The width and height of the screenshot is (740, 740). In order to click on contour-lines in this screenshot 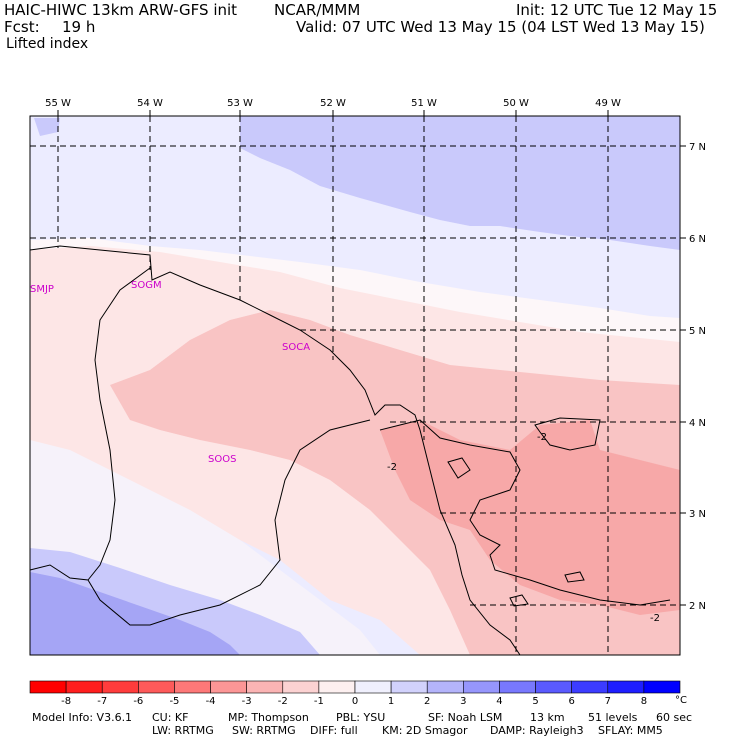, I will do `click(525, 512)`.